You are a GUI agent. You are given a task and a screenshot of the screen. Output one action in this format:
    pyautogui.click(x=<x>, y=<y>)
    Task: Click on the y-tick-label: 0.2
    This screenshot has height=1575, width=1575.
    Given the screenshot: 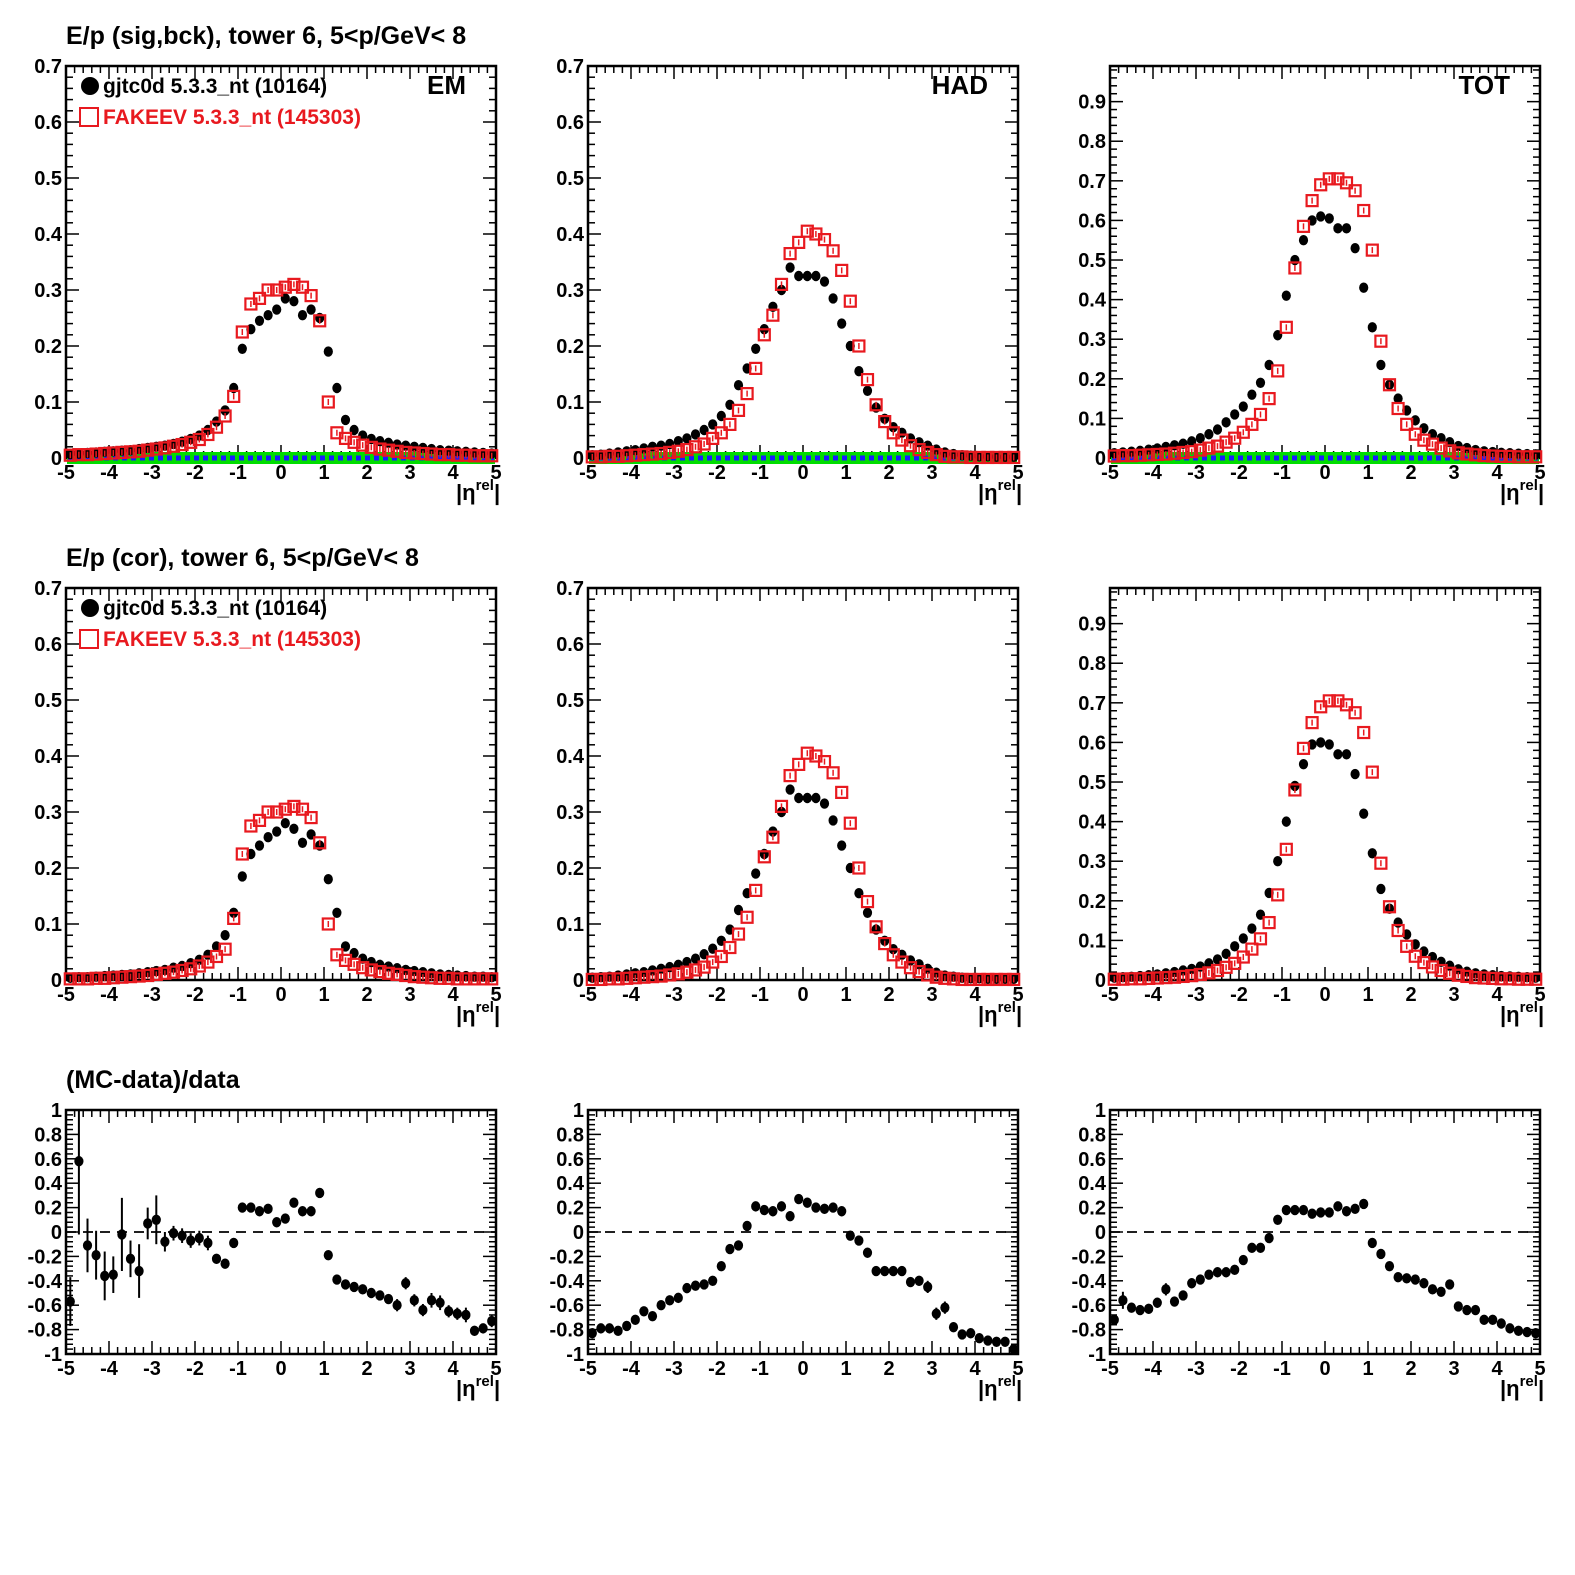 What is the action you would take?
    pyautogui.click(x=48, y=1209)
    